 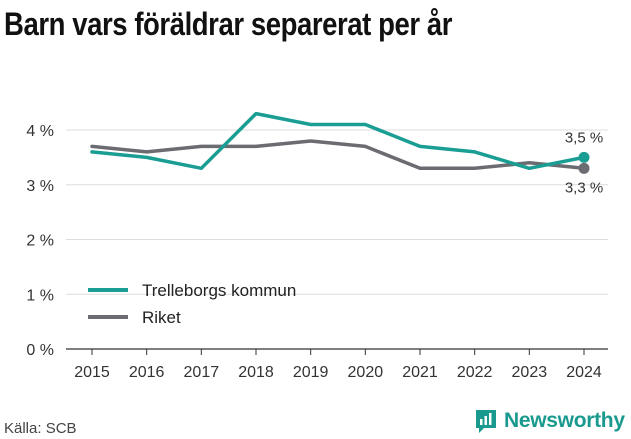 I want to click on series-line-trelleborg, so click(x=338, y=141).